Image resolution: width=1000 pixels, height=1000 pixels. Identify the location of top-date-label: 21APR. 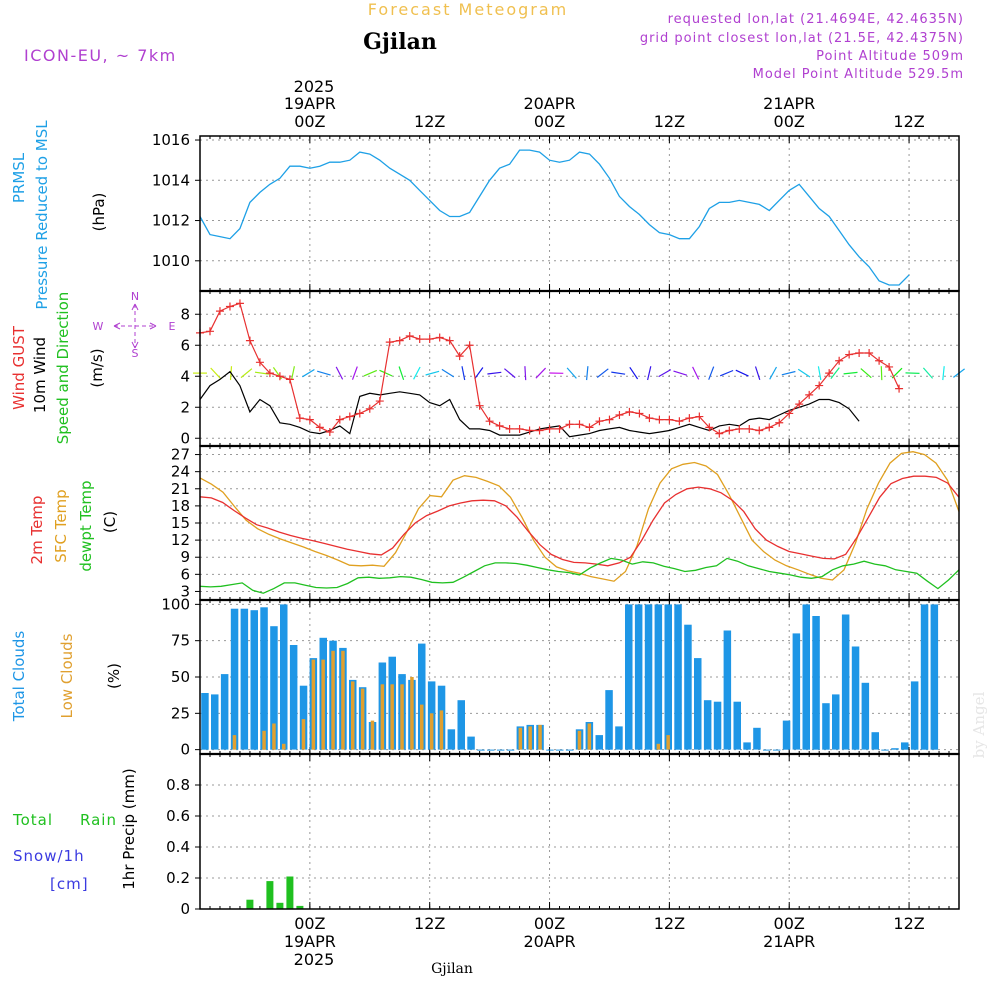
(789, 103).